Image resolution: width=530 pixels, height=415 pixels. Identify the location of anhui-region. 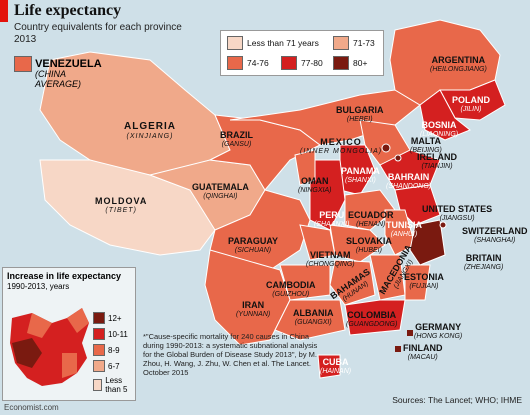
(400, 232).